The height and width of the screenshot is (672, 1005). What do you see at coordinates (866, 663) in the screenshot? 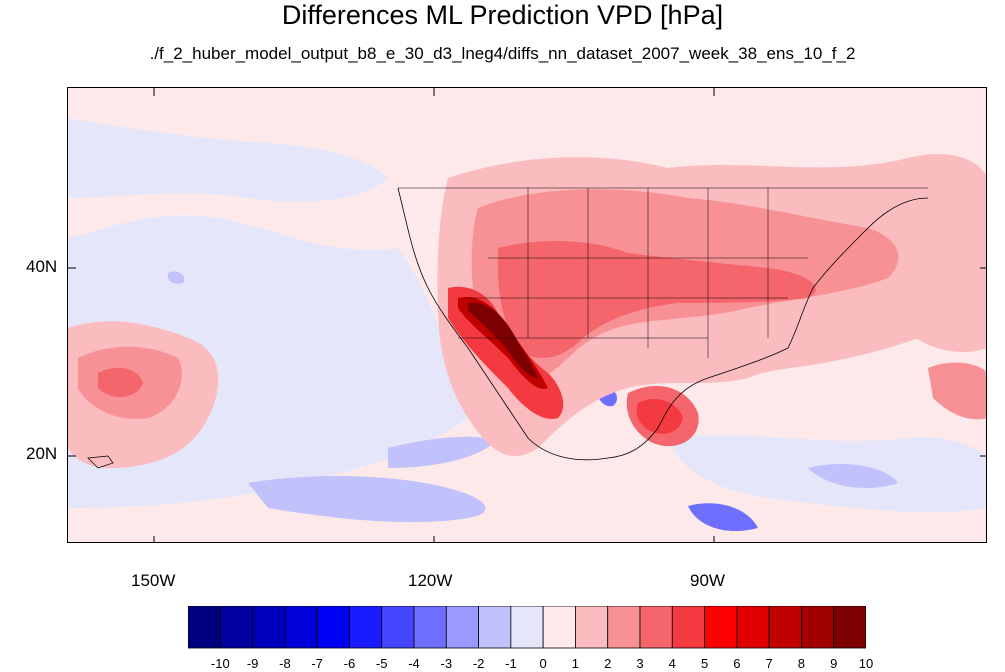
I see `colorbar-tick-label: 10` at bounding box center [866, 663].